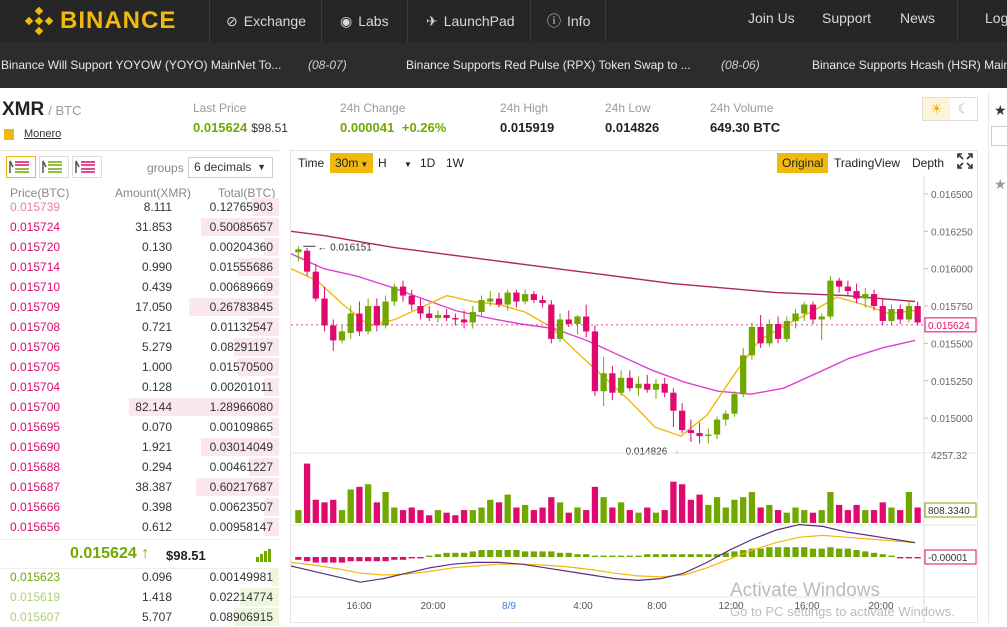  I want to click on ask-row: 0.015687 38.387 0.60217687, so click(139, 487).